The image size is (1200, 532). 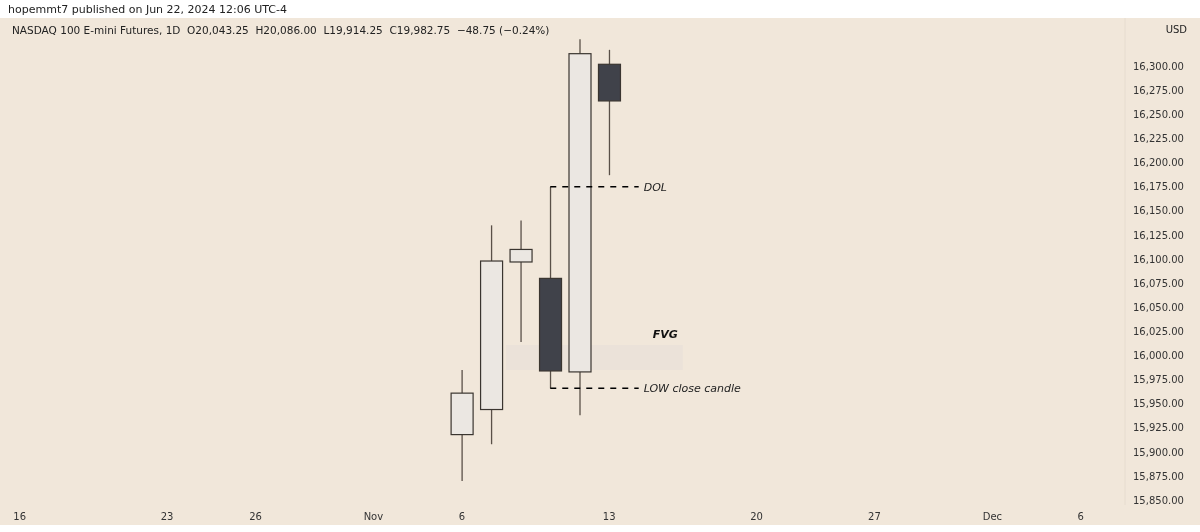 What do you see at coordinates (655, 187) in the screenshot?
I see `ref-line-label: DOL` at bounding box center [655, 187].